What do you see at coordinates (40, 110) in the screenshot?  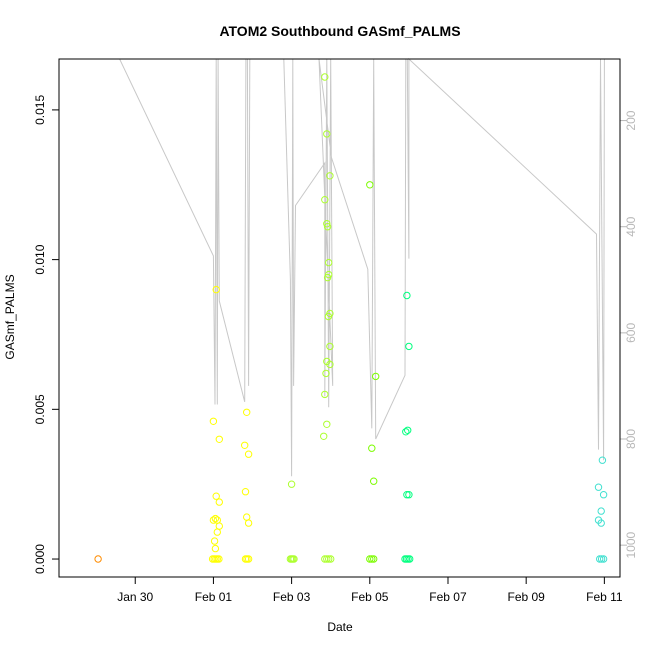 I see `y-tick-label: 0.015` at bounding box center [40, 110].